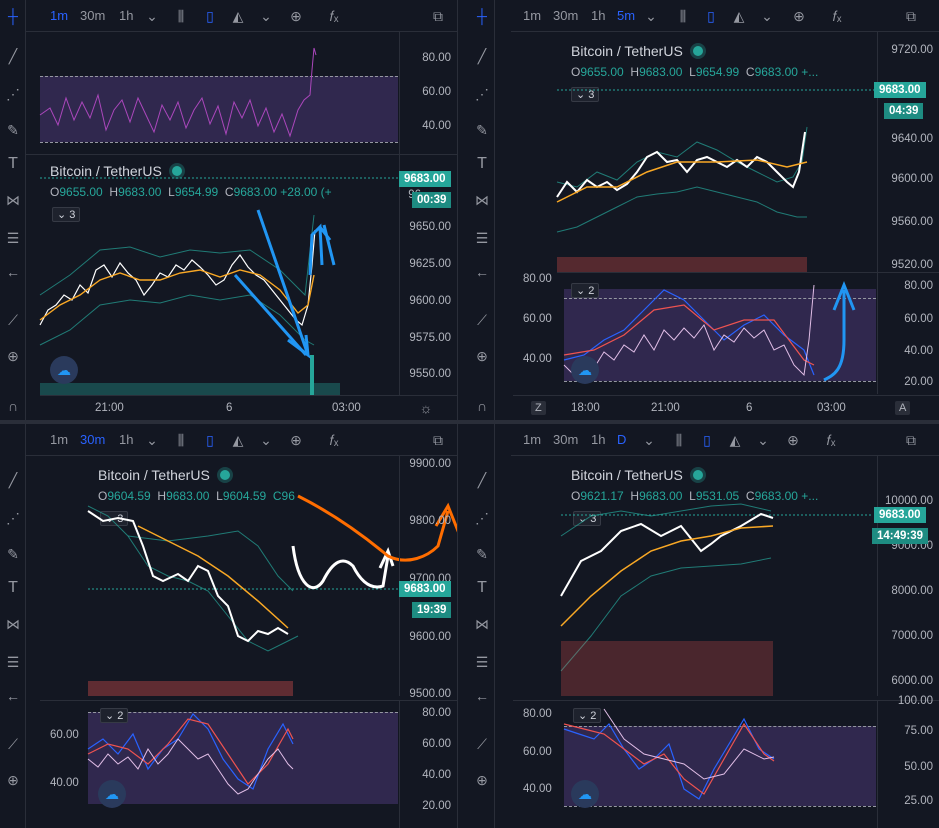  I want to click on crosshair-icon: ┼, so click(482, 16).